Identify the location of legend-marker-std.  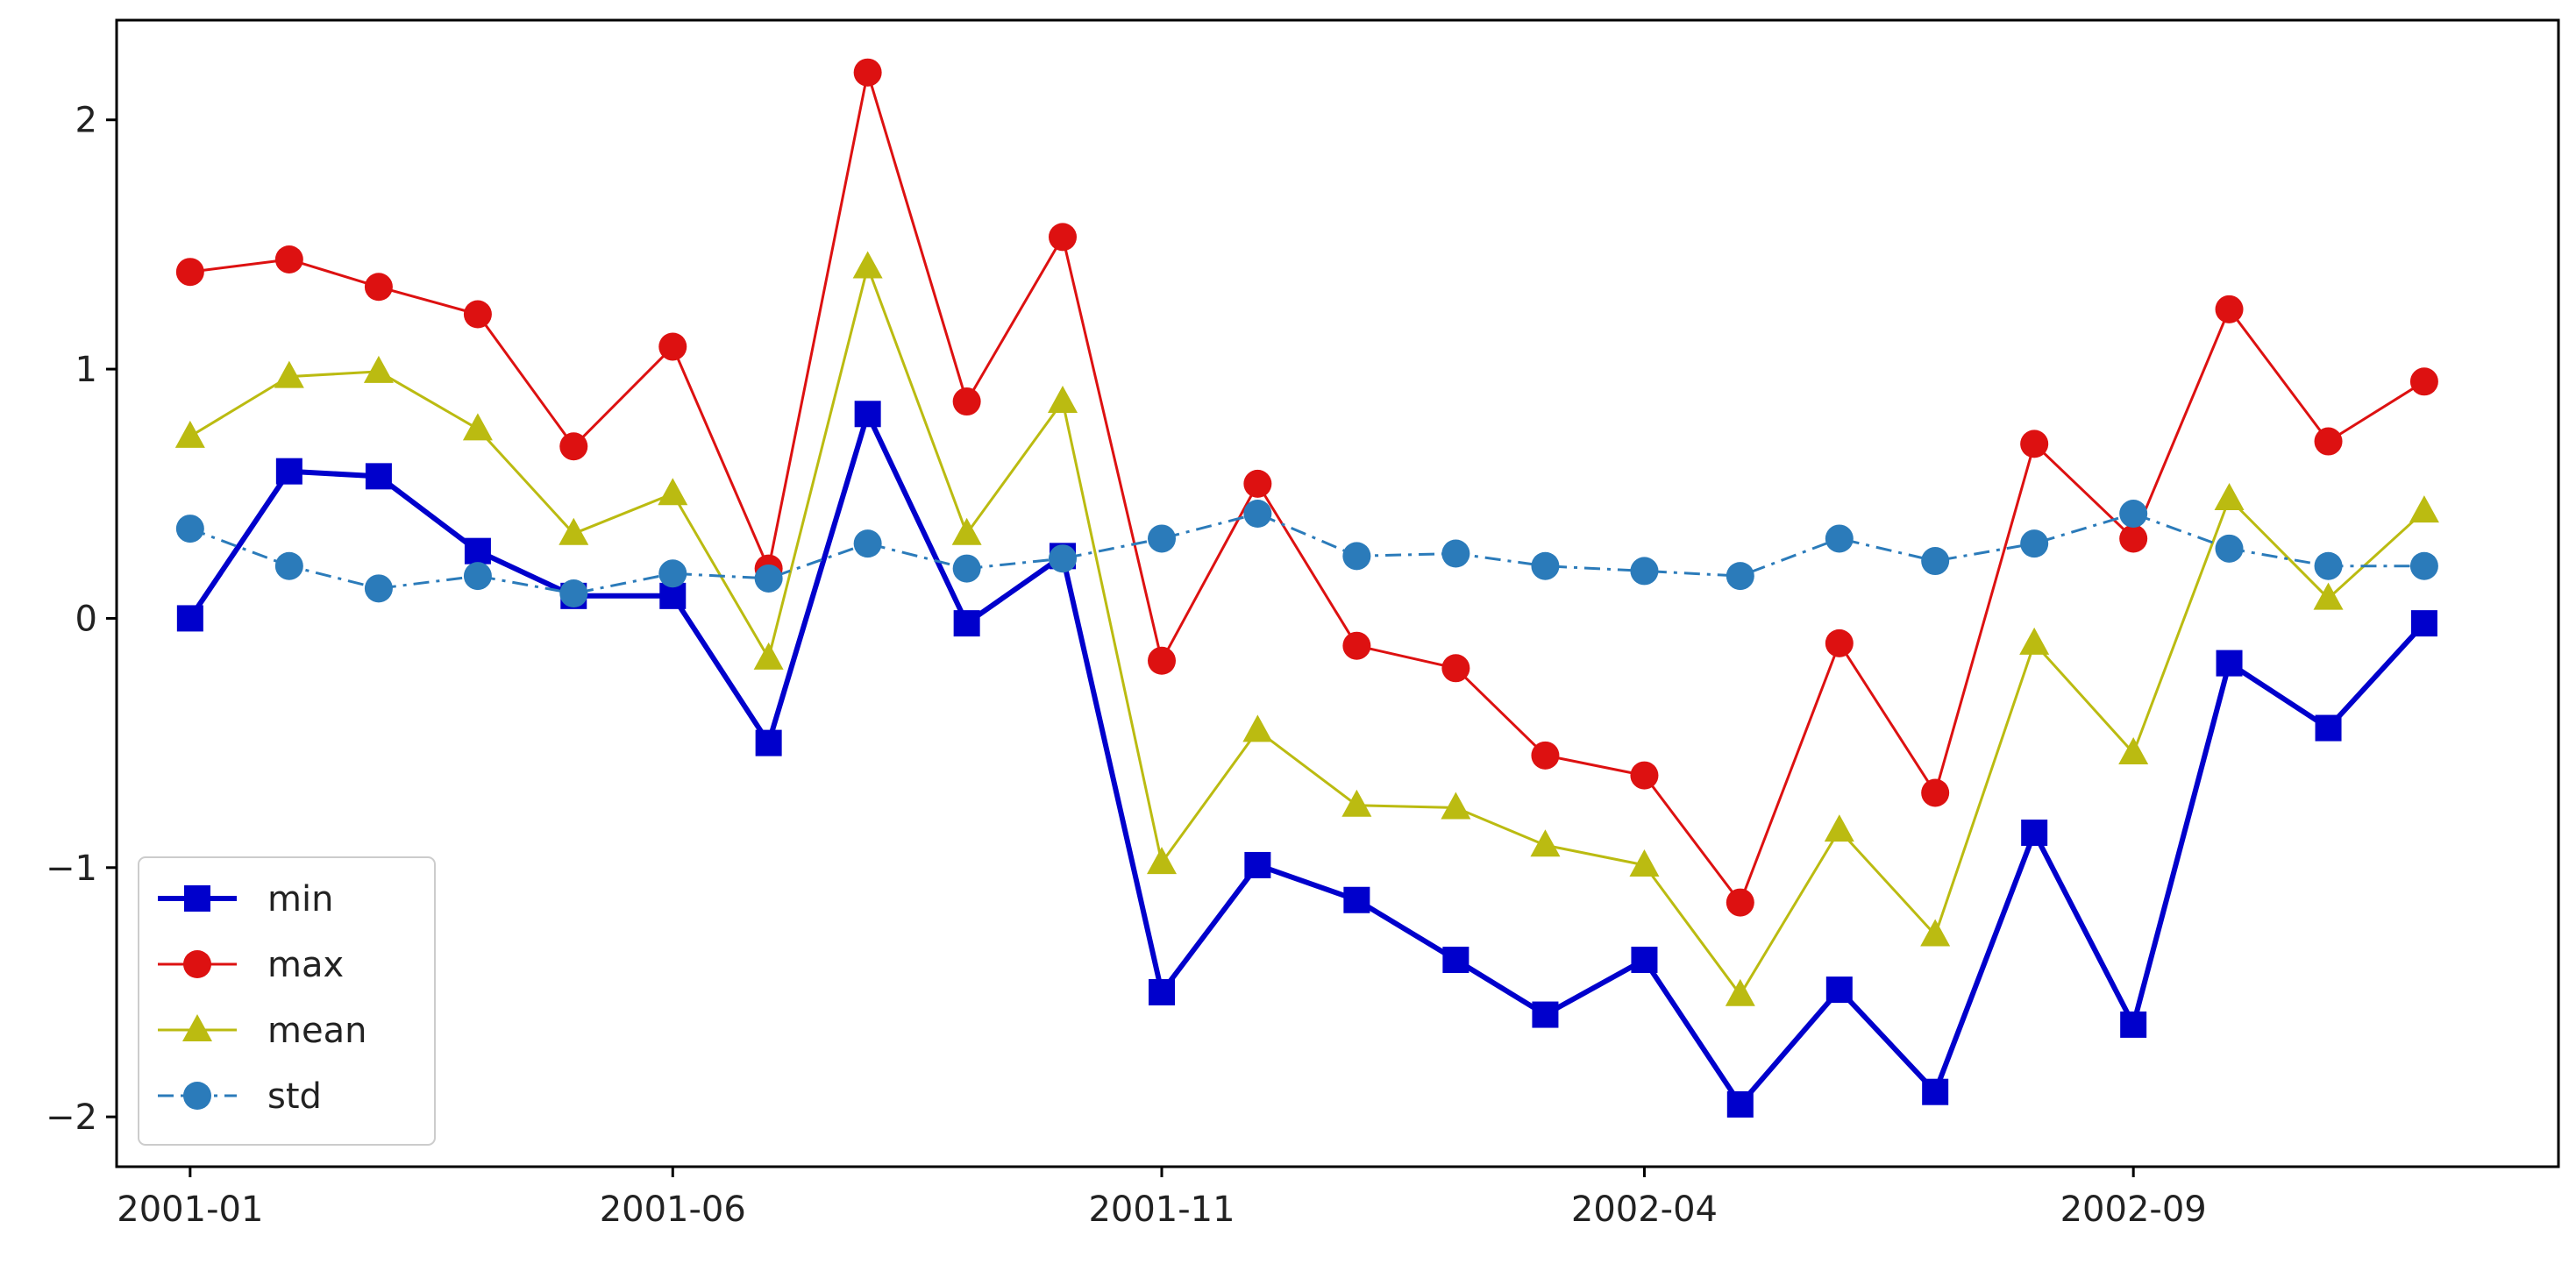
(197, 1096).